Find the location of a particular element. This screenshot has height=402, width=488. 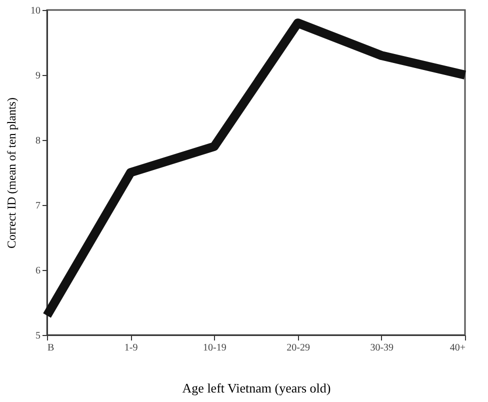

x-tick-label: 20-29 is located at coordinates (298, 348).